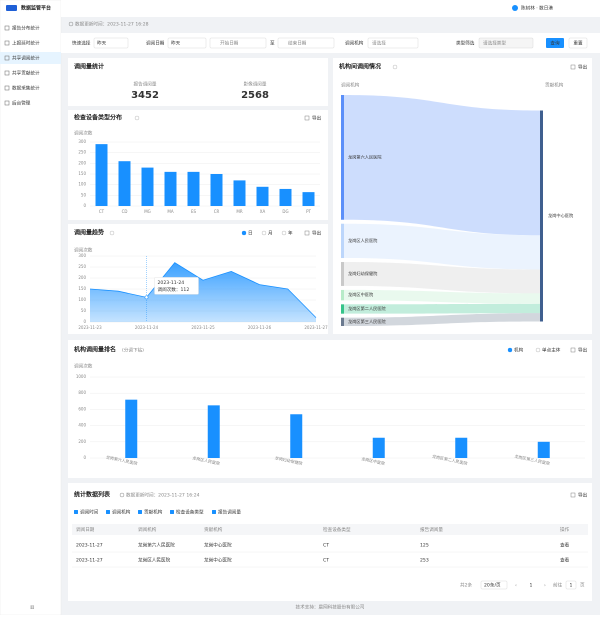  What do you see at coordinates (21, 103) in the screenshot?
I see `menu-item: 后台管理` at bounding box center [21, 103].